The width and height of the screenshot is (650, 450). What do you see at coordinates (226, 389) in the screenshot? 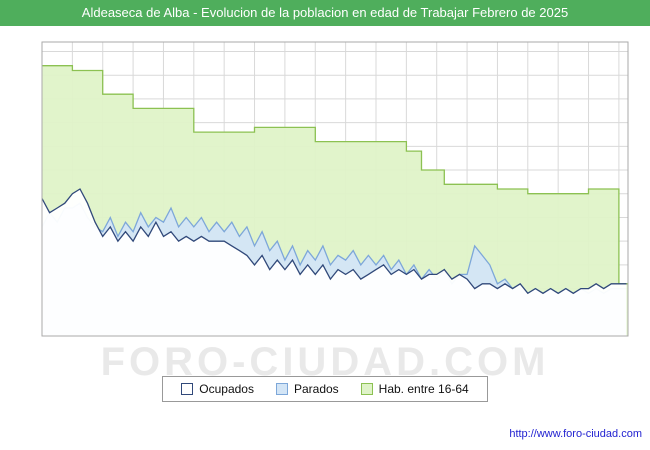
I see `legend-label-ocupados: Ocupados` at bounding box center [226, 389].